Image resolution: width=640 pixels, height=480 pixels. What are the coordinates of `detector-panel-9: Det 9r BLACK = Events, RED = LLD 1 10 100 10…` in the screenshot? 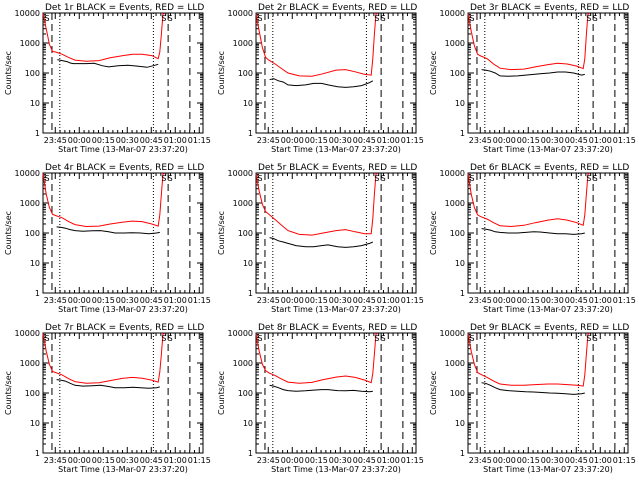 It's located at (532, 398).